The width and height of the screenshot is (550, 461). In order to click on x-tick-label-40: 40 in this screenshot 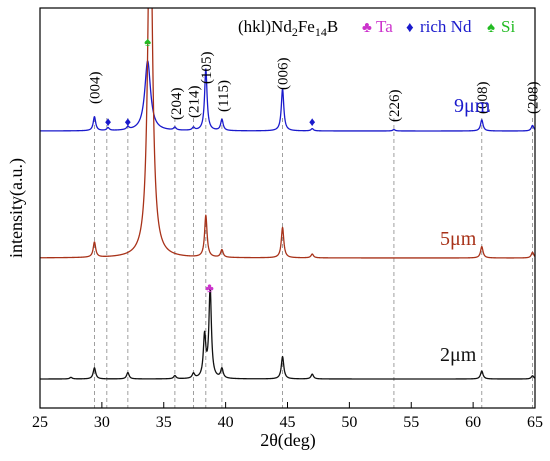, I will do `click(226, 422)`.